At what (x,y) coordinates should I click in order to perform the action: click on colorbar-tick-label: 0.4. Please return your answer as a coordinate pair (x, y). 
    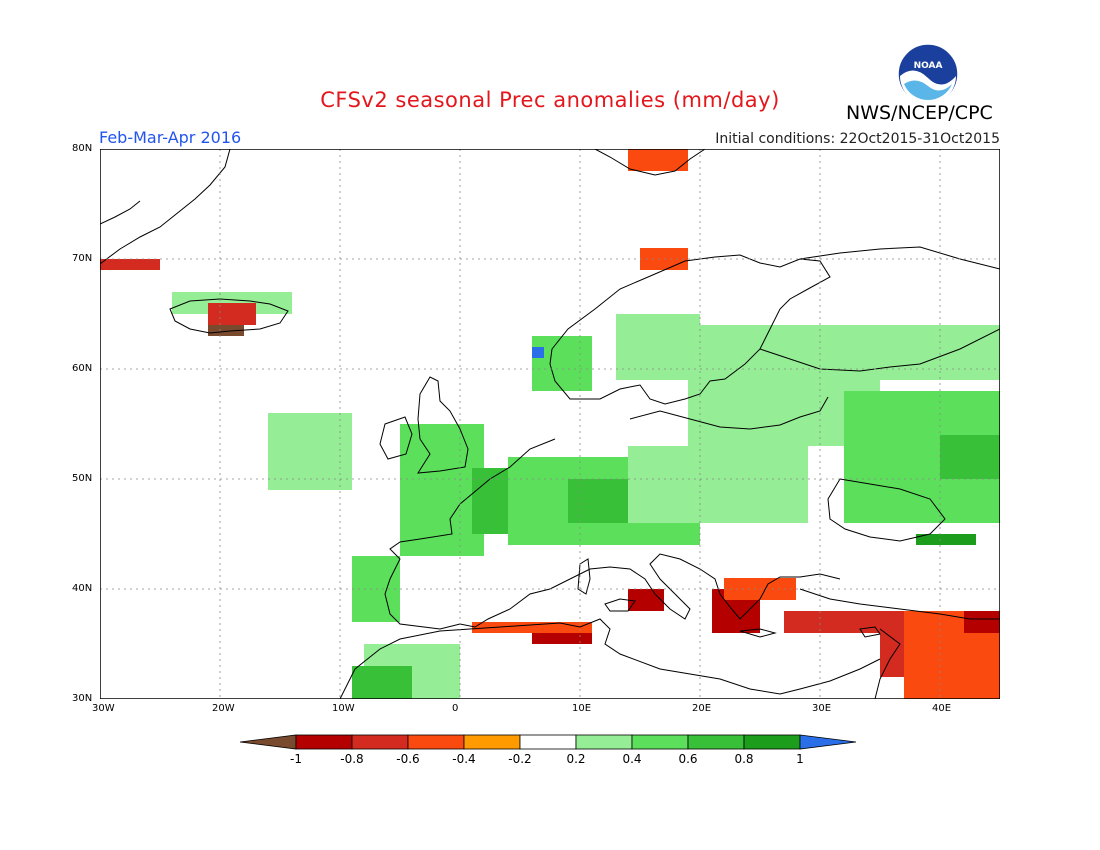
    Looking at the image, I should click on (631, 759).